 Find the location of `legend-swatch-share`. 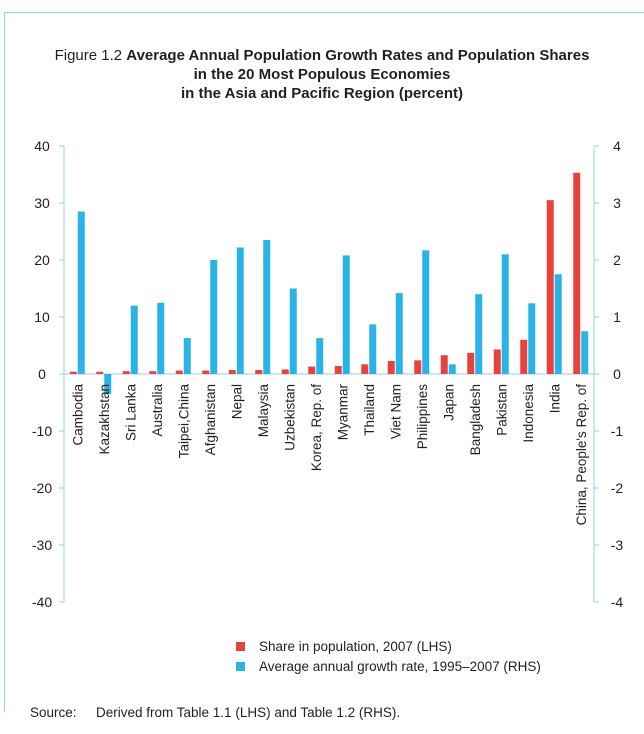

legend-swatch-share is located at coordinates (240, 646).